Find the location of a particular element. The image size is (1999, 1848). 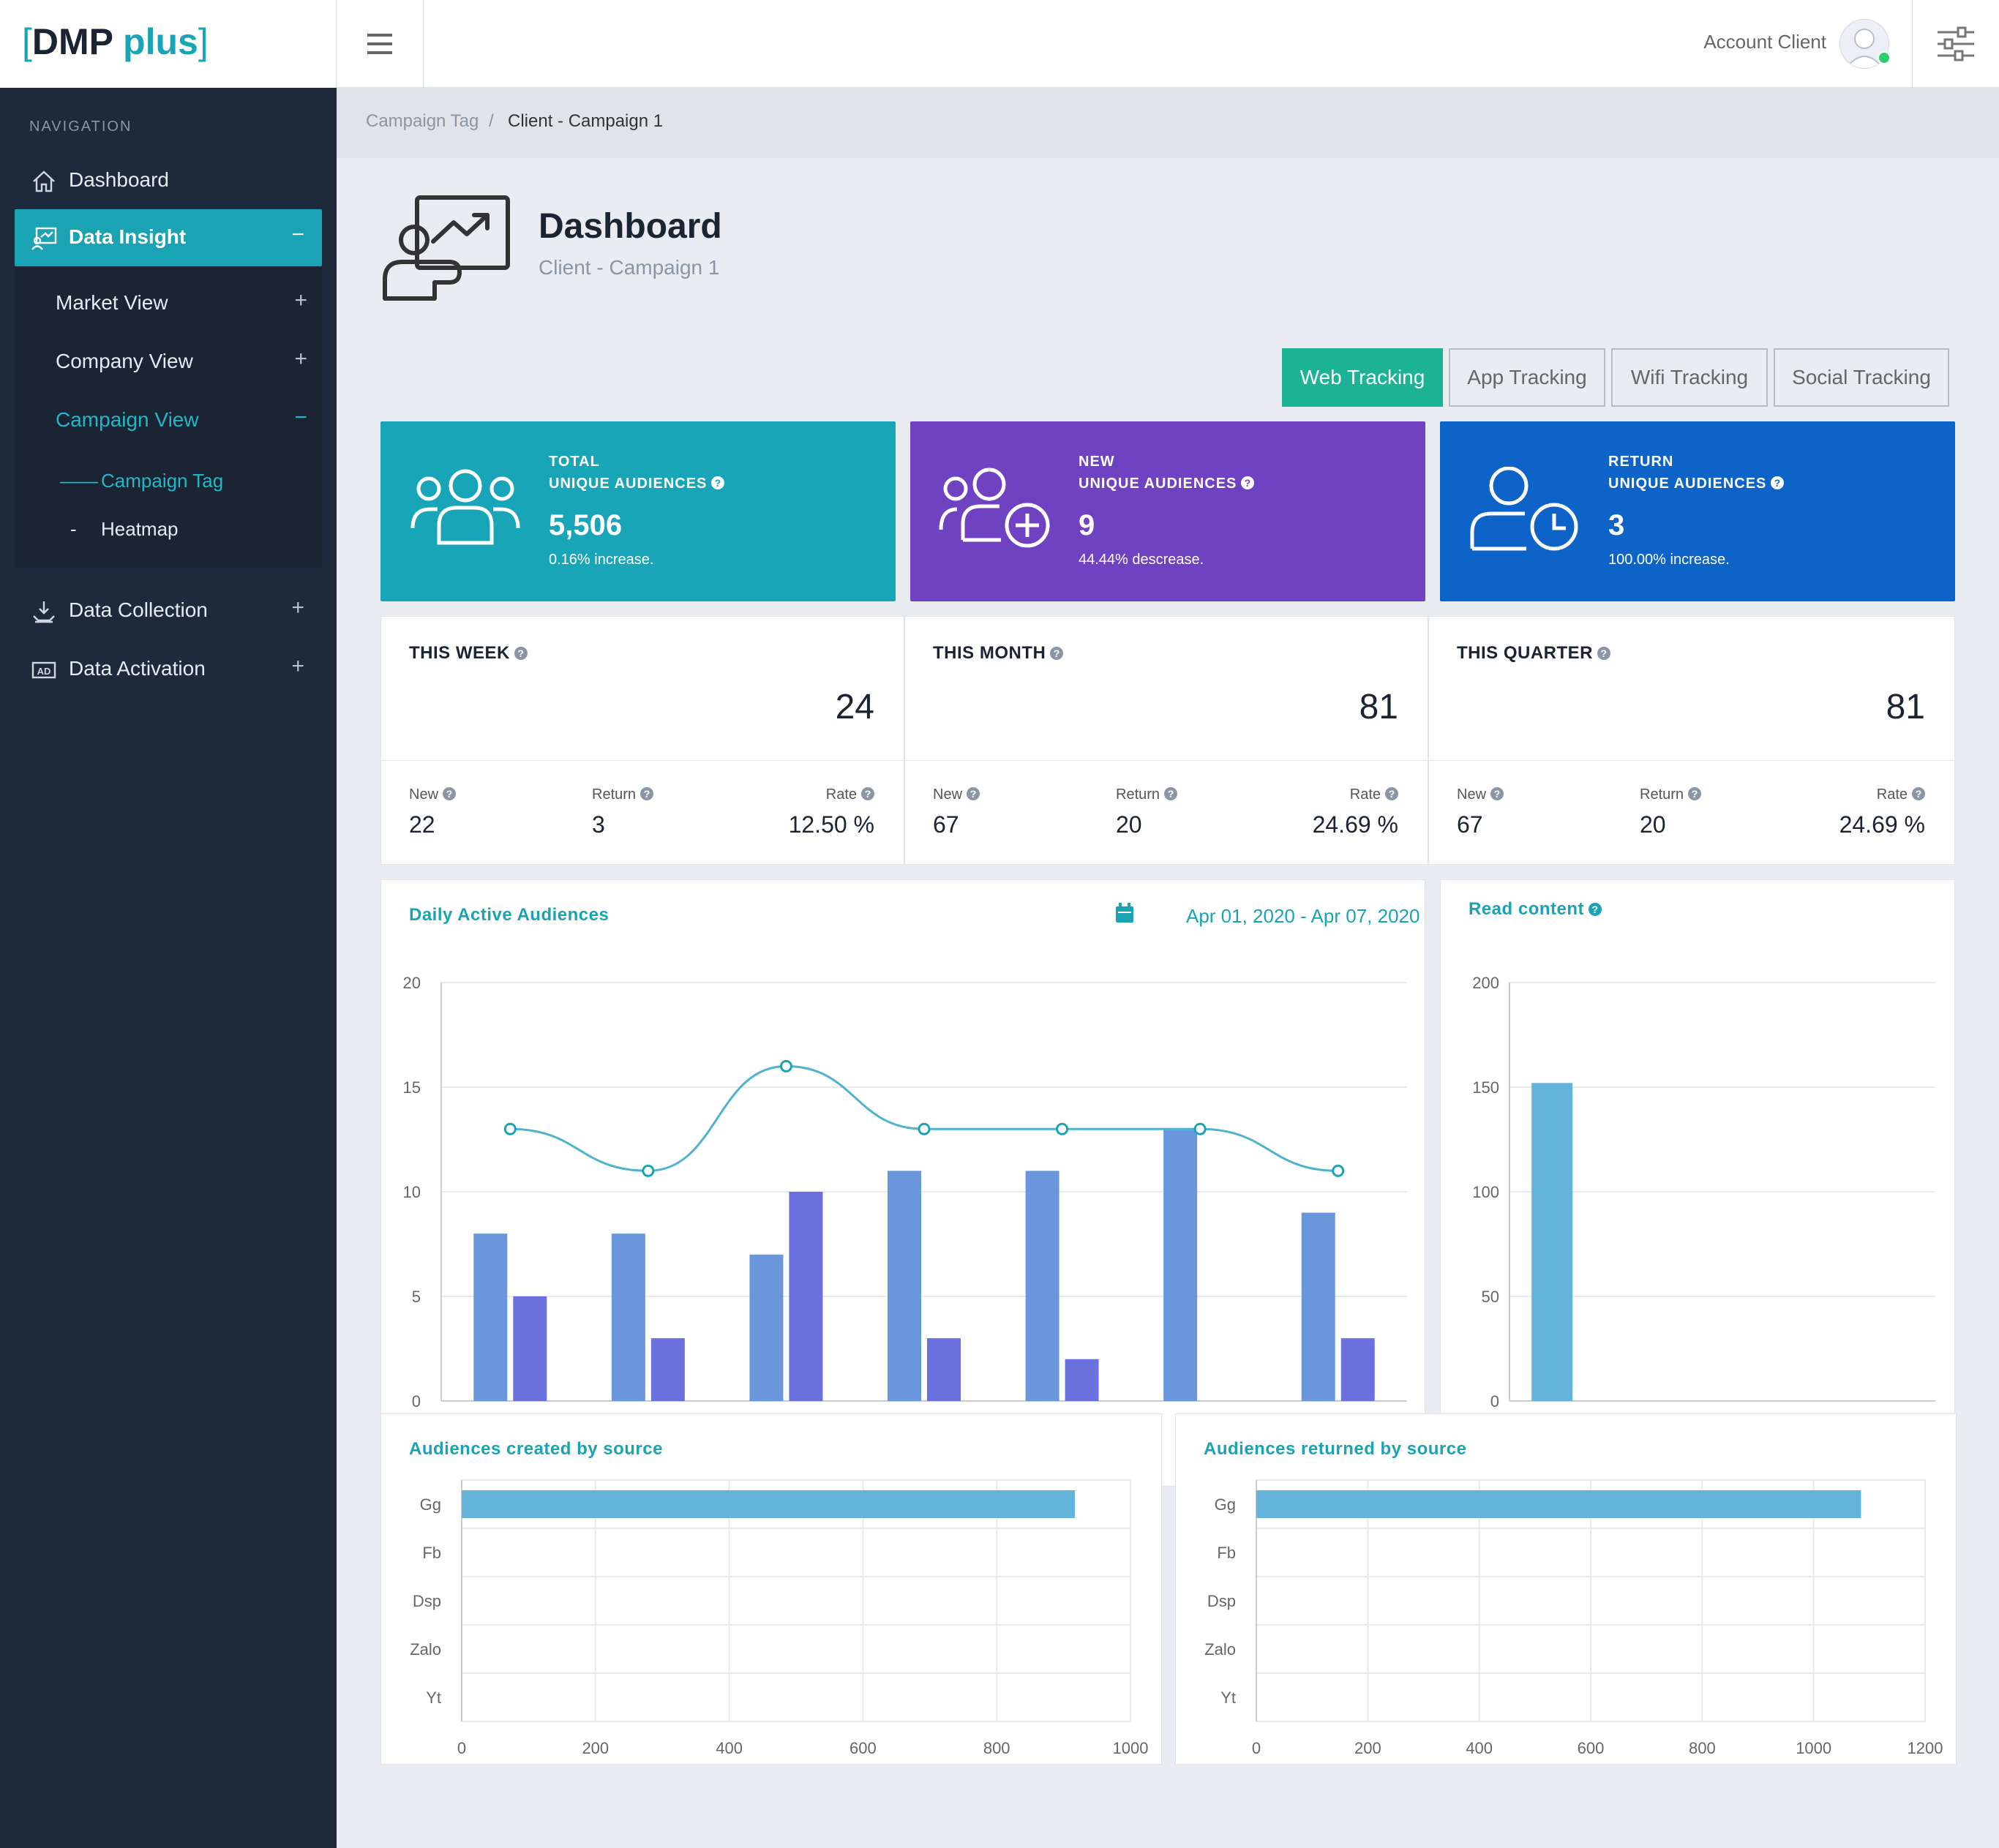

period-total: 24 is located at coordinates (855, 707).